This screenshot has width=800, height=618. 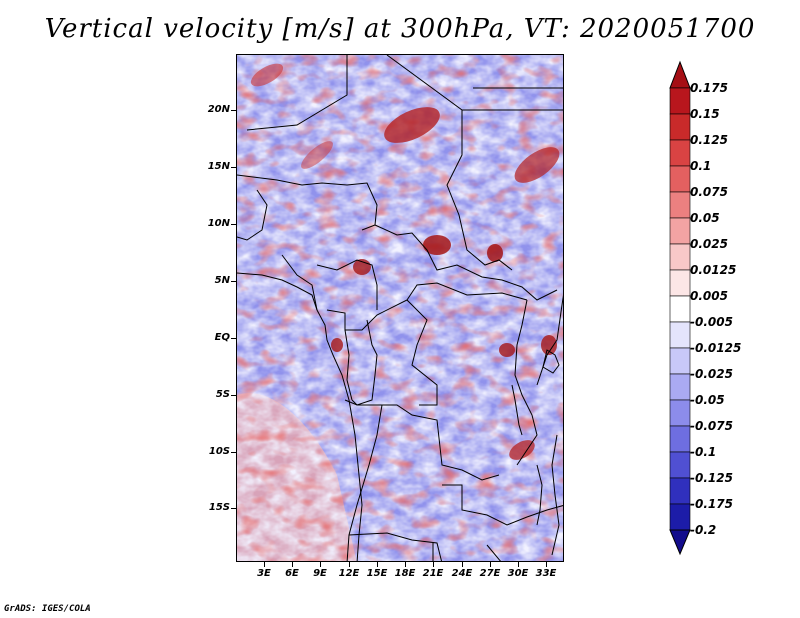 I want to click on lake-tanganyika, so click(x=517, y=410).